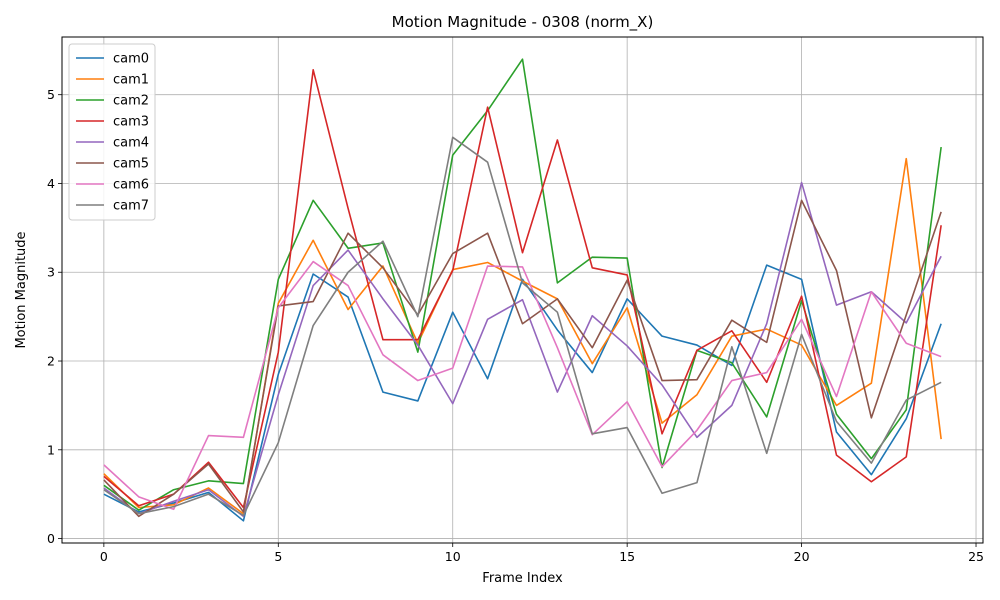  What do you see at coordinates (522, 578) in the screenshot?
I see `x-axis-label: Frame Index` at bounding box center [522, 578].